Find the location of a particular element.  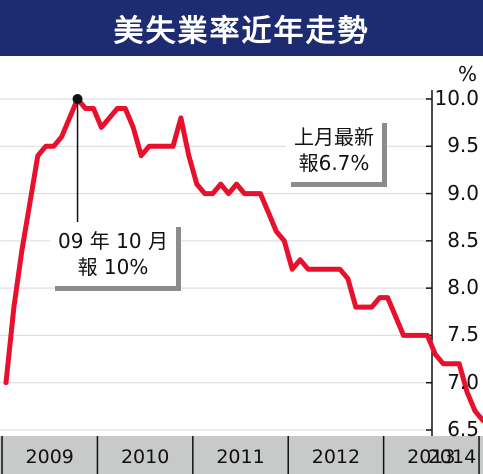

x-tick-label: 2014 is located at coordinates (452, 457).